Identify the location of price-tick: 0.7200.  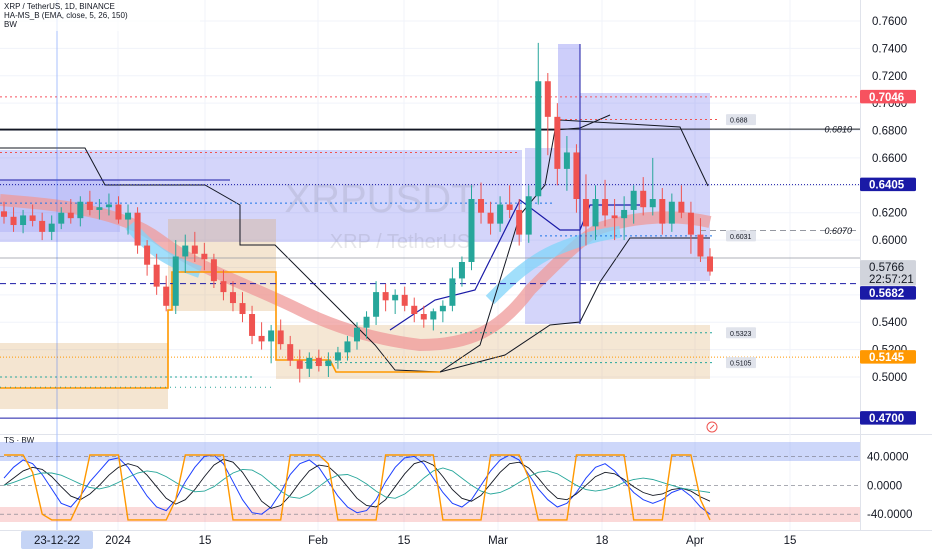
(889, 77).